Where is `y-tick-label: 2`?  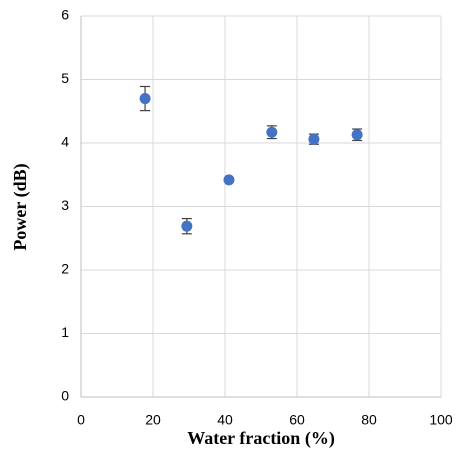
y-tick-label: 2 is located at coordinates (65, 269).